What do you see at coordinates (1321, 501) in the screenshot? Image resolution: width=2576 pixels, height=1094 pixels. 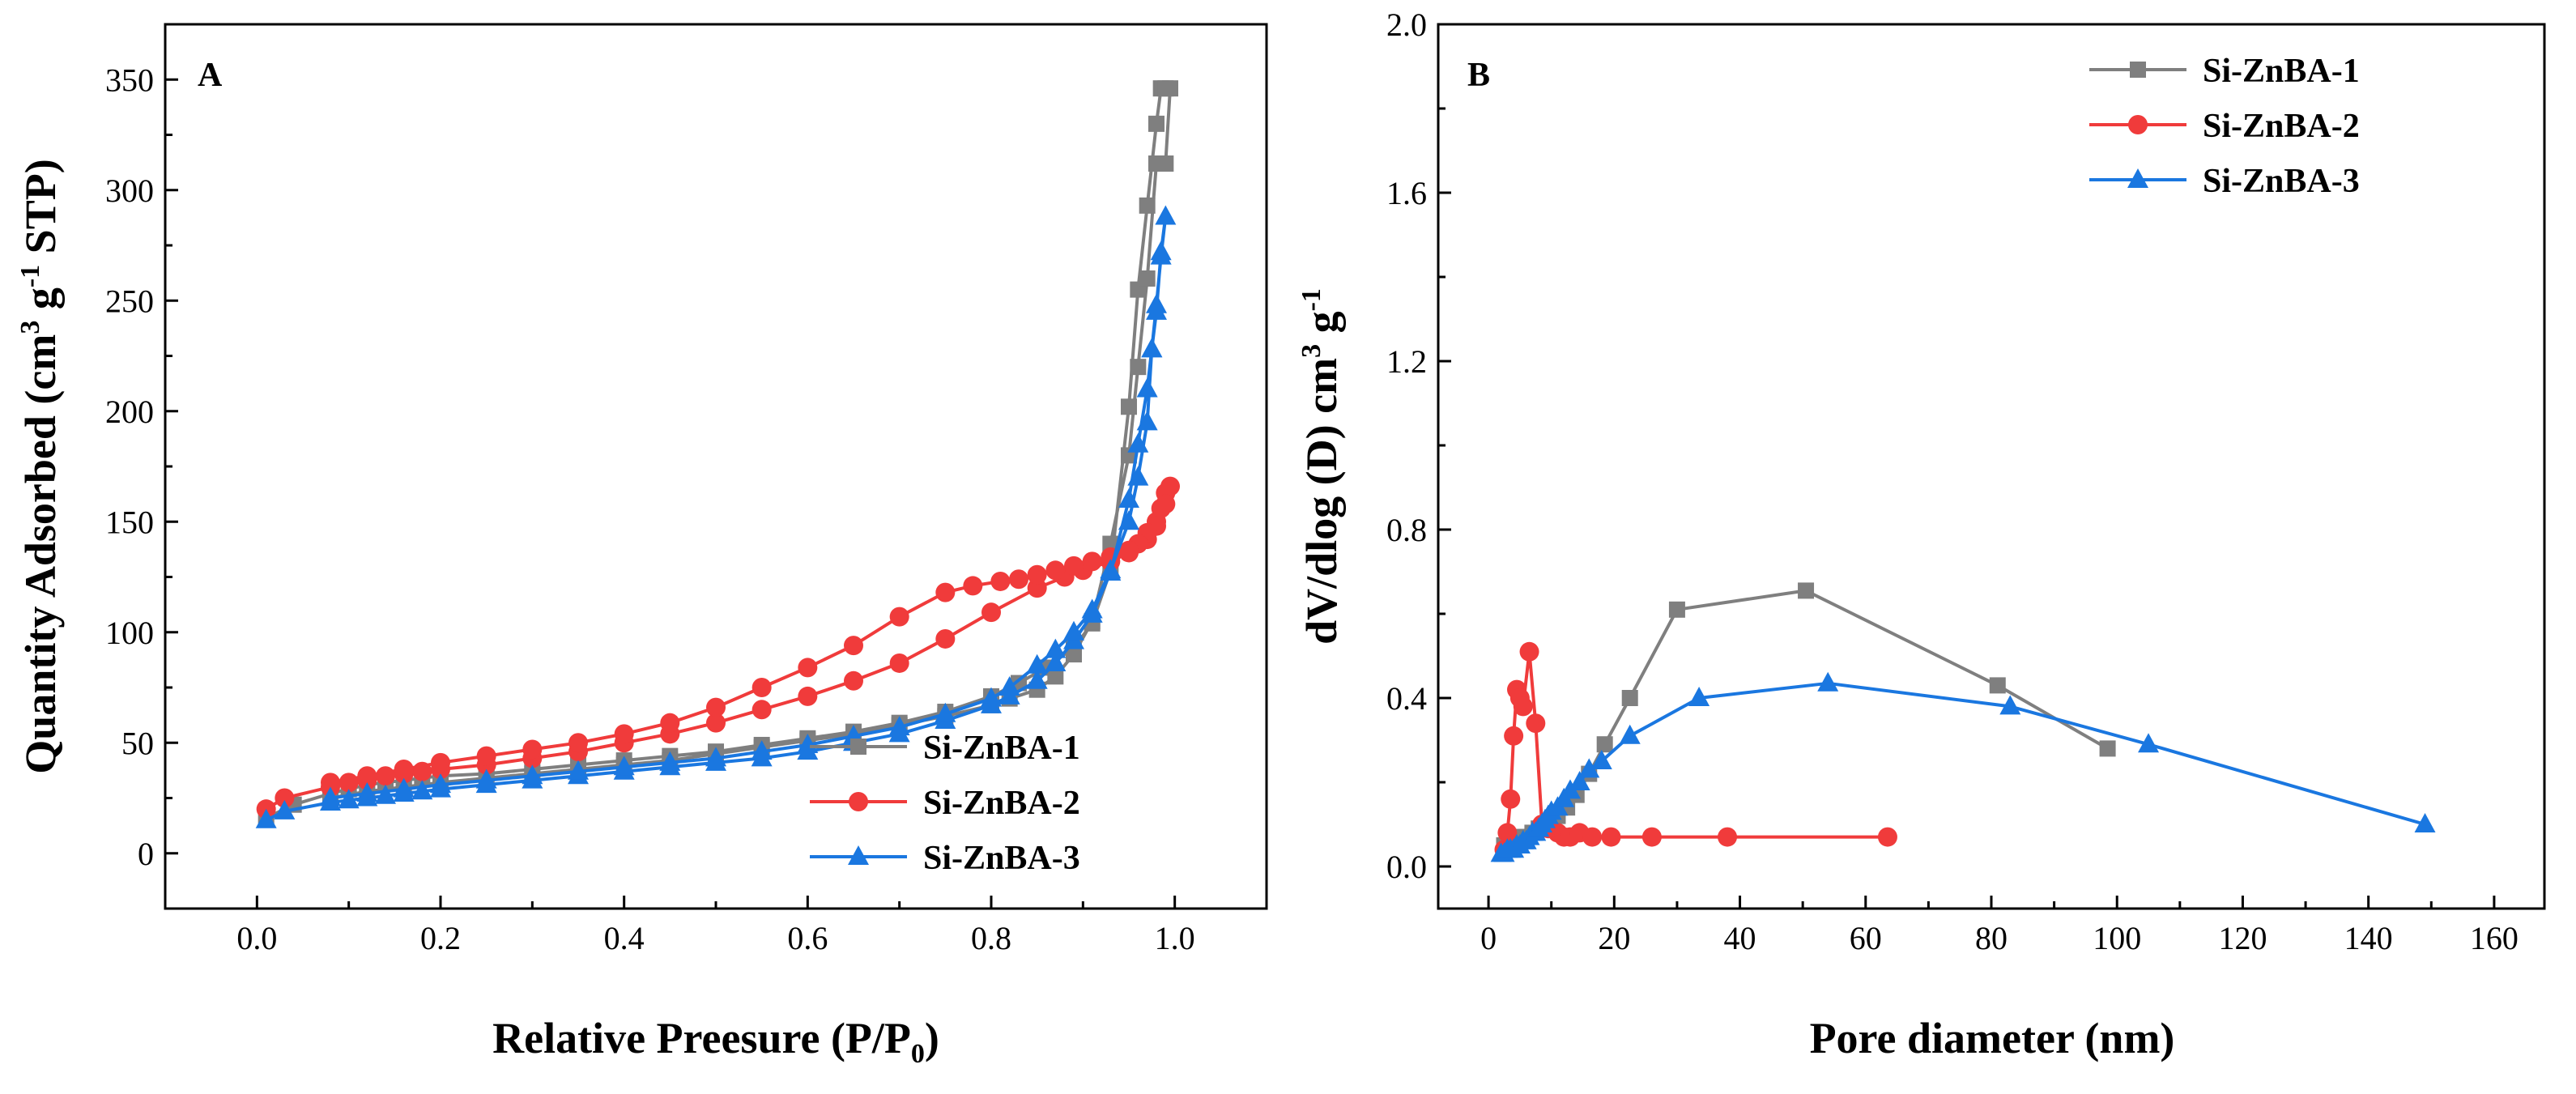 I see `chart-b-ylabel-main: dV/dlog (D) cm` at bounding box center [1321, 501].